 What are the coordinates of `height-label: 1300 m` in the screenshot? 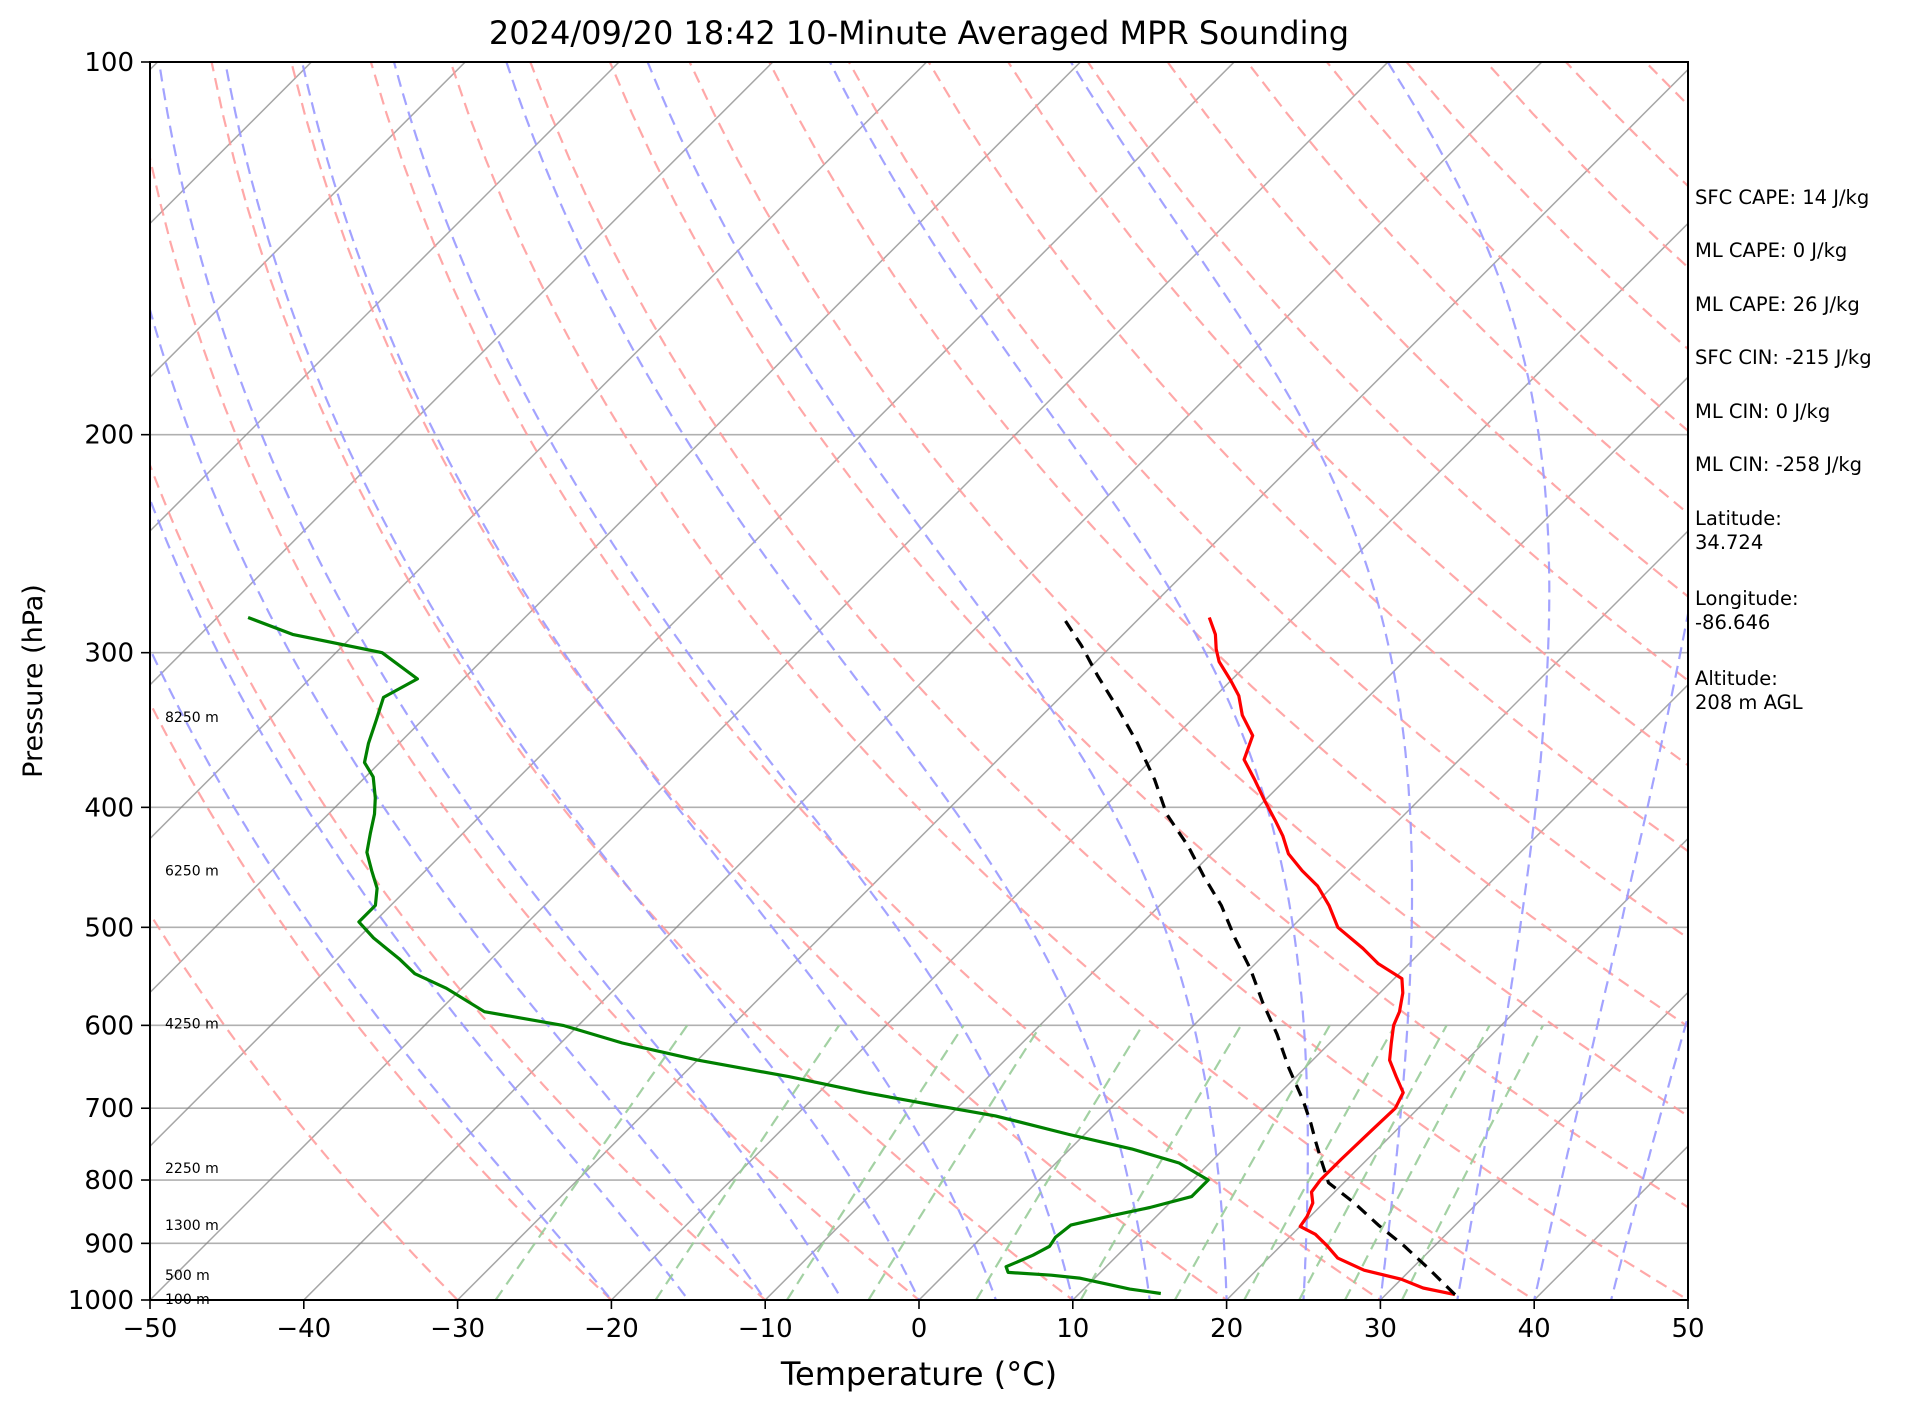 It's located at (192, 1226).